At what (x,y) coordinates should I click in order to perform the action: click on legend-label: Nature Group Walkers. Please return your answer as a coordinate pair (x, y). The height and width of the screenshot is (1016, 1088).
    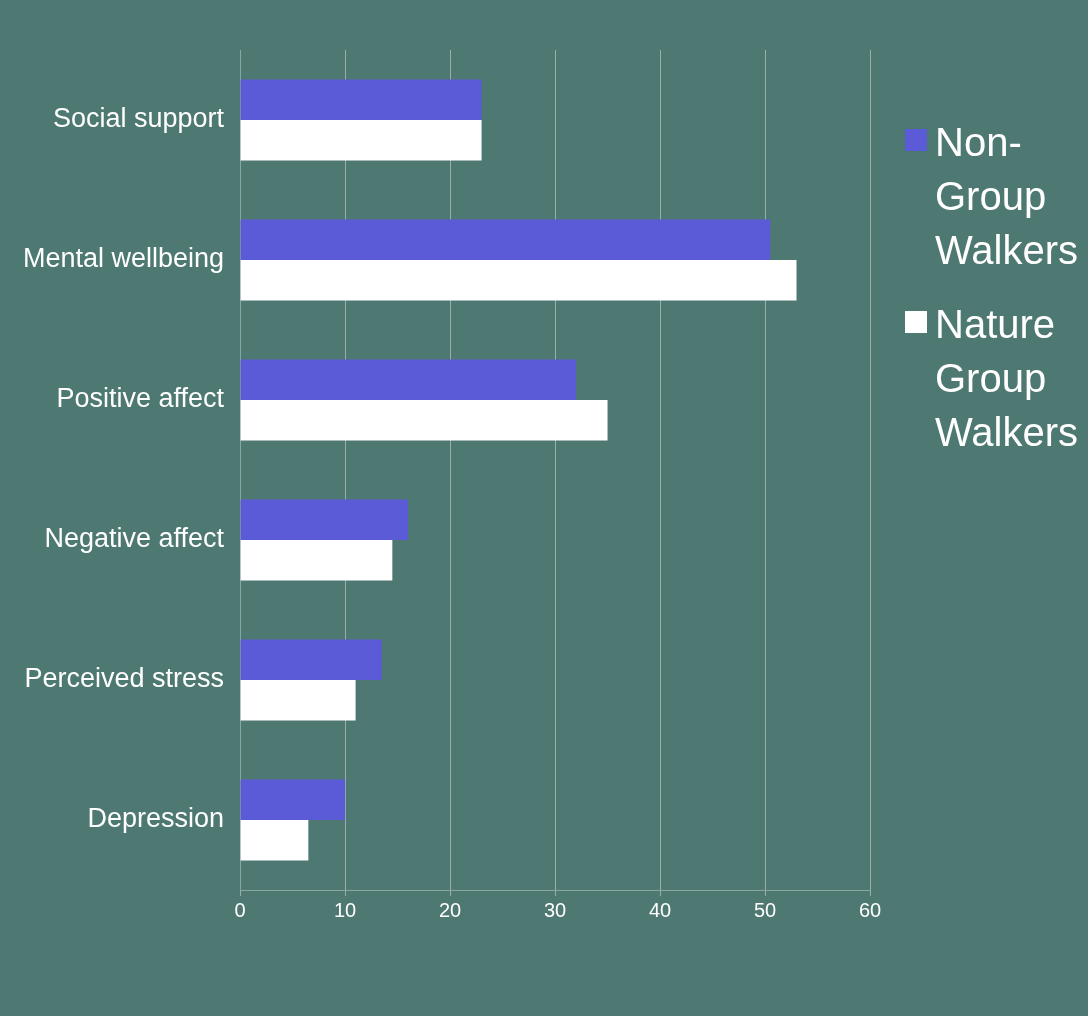
    Looking at the image, I should click on (1007, 378).